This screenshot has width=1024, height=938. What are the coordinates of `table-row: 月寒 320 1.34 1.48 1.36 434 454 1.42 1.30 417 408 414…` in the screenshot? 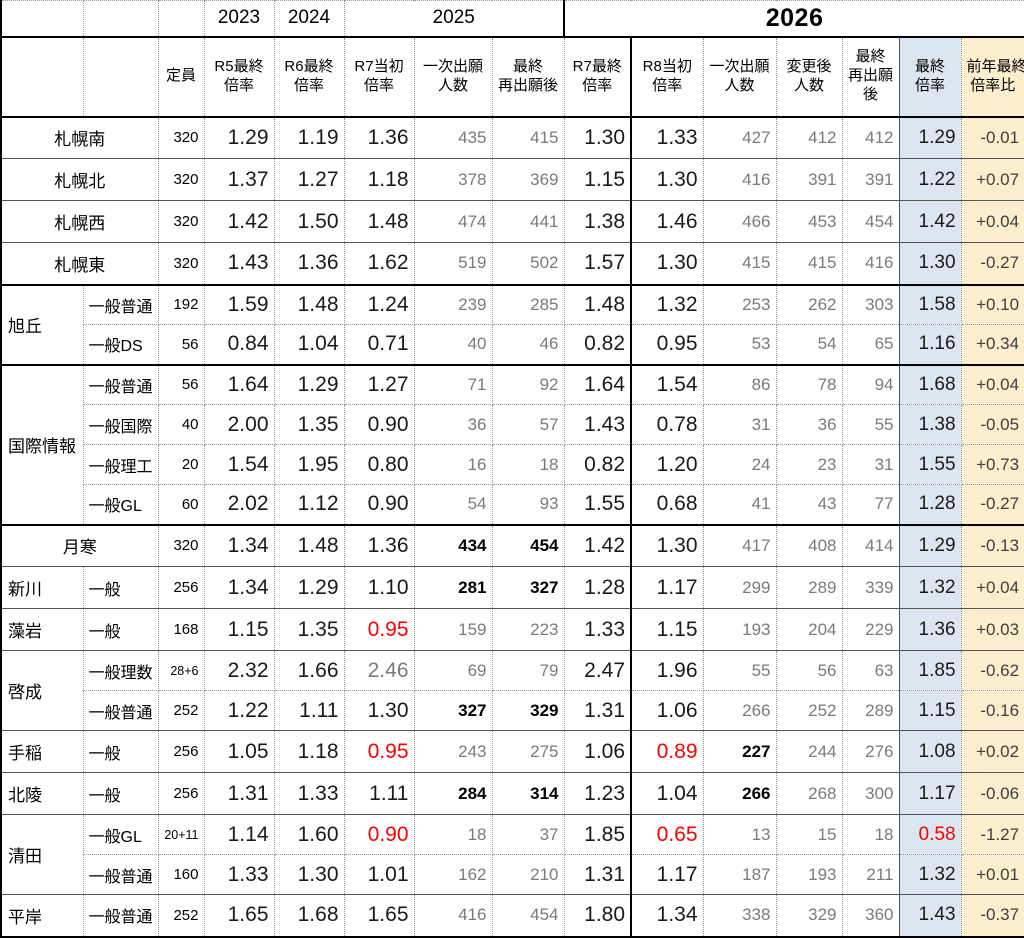 It's located at (512, 545).